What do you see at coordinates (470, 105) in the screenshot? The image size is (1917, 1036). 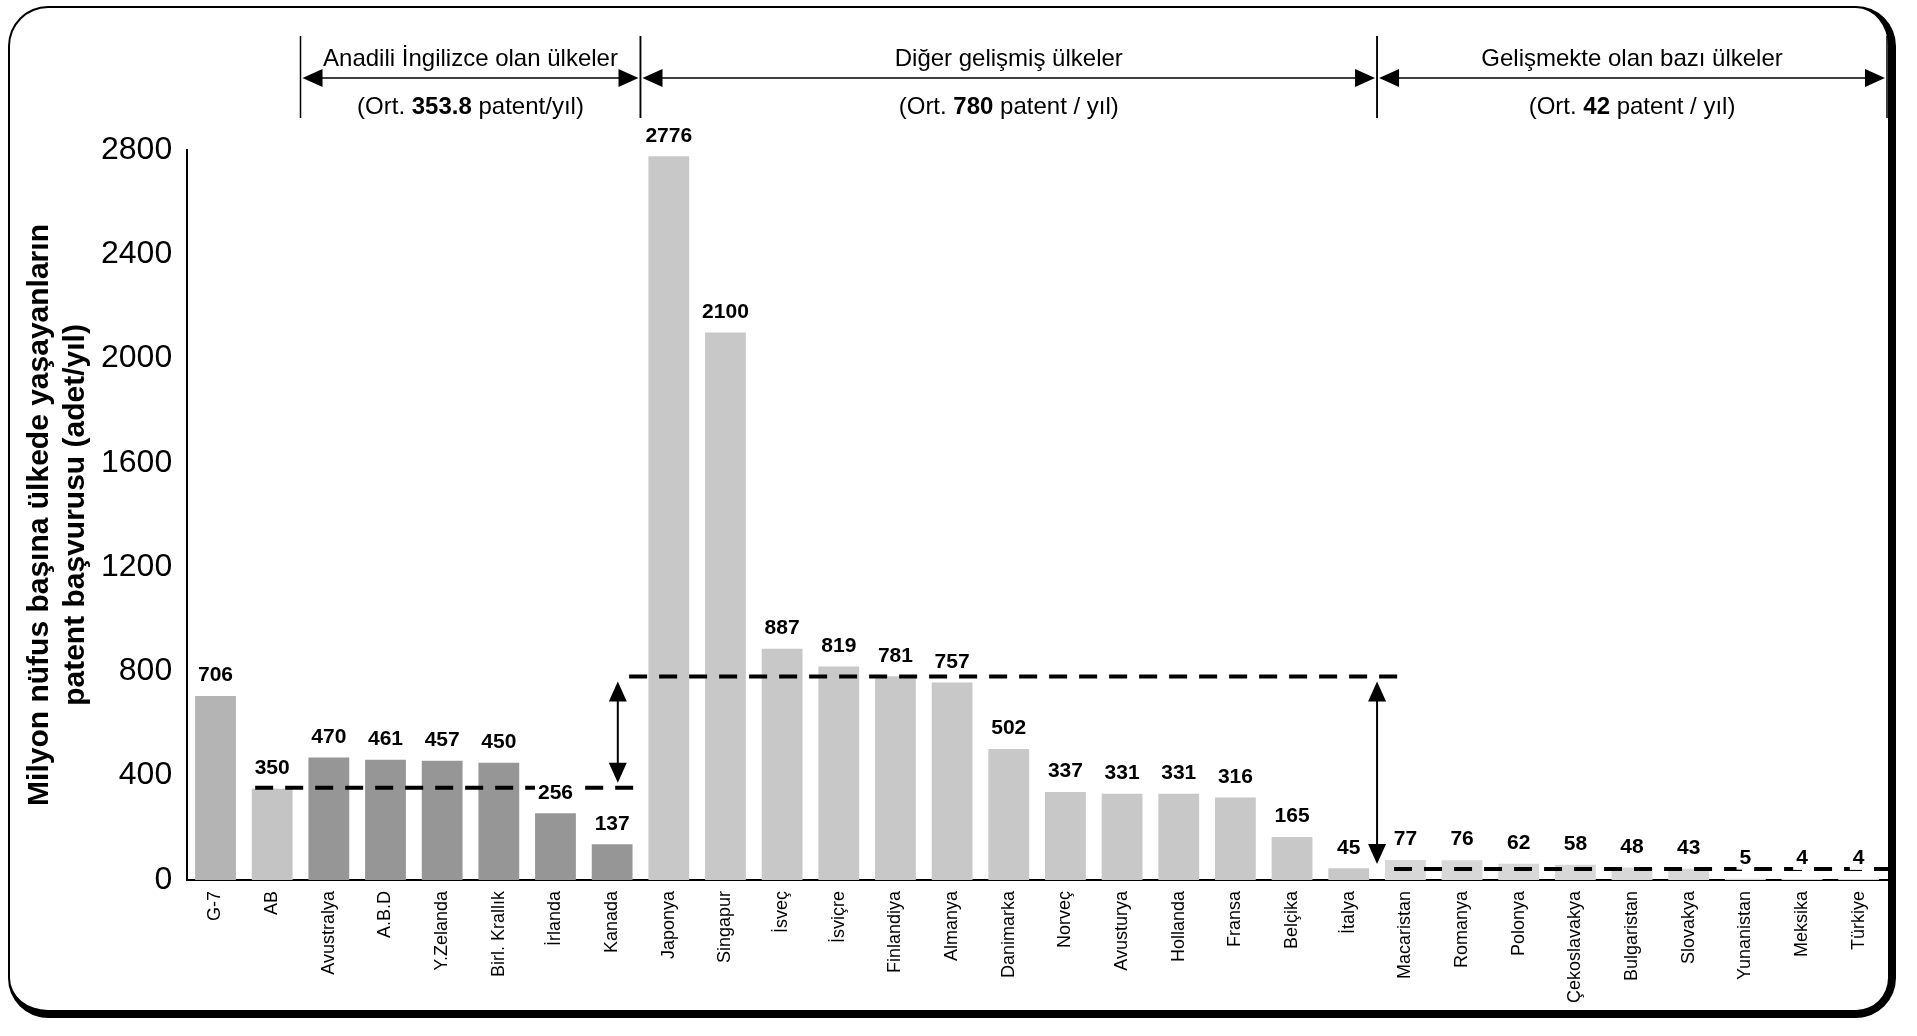 I see `text: (Ort. 353.8 patent/yıl)` at bounding box center [470, 105].